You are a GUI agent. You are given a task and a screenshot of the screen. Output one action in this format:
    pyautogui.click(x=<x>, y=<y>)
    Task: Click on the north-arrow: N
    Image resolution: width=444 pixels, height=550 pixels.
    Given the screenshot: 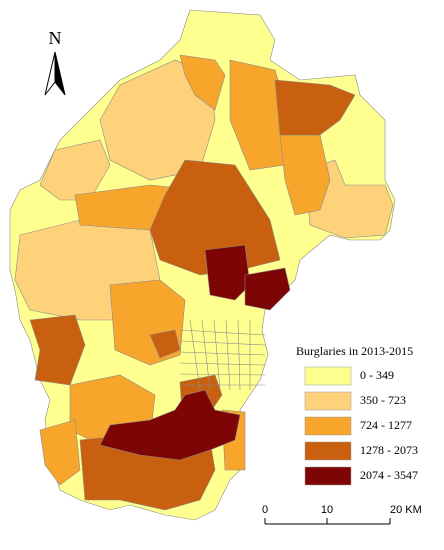 What is the action you would take?
    pyautogui.click(x=55, y=62)
    